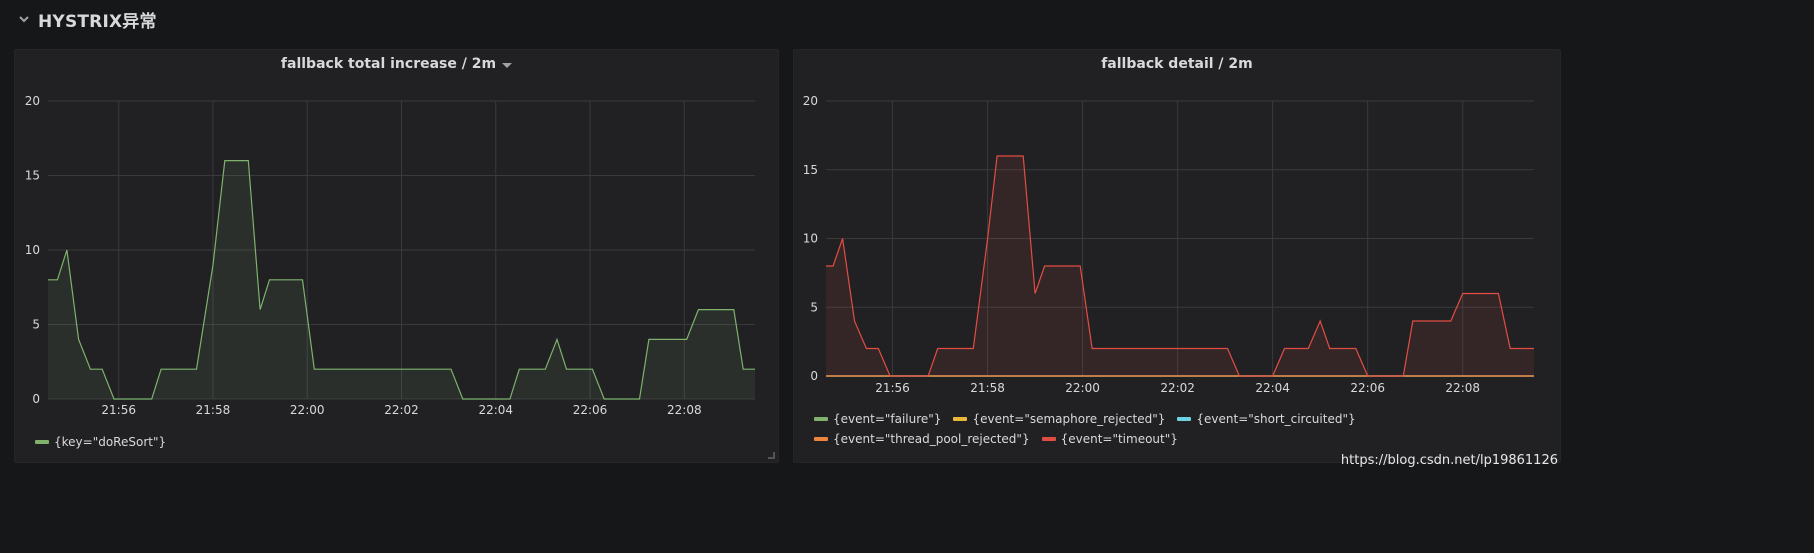 This screenshot has width=1814, height=553. I want to click on legend-item: {event="thread_pool_rejected"}, so click(922, 439).